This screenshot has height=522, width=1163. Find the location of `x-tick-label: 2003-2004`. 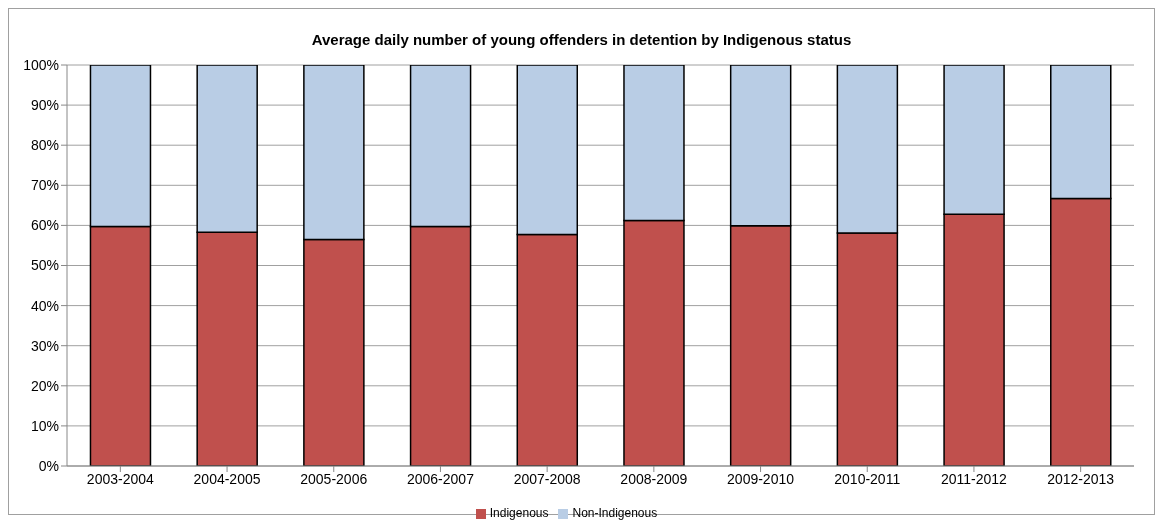

x-tick-label: 2003-2004 is located at coordinates (120, 478).